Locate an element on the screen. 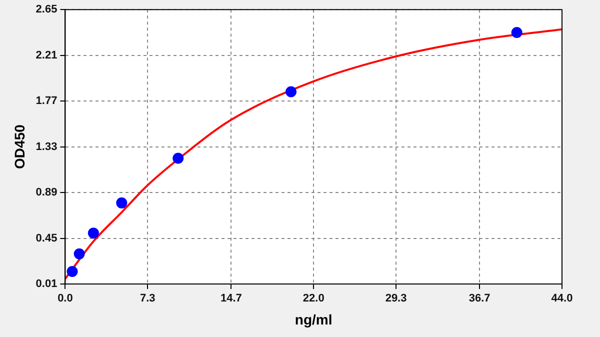 This screenshot has height=337, width=600. y-tick-label: 2.21 is located at coordinates (47, 55).